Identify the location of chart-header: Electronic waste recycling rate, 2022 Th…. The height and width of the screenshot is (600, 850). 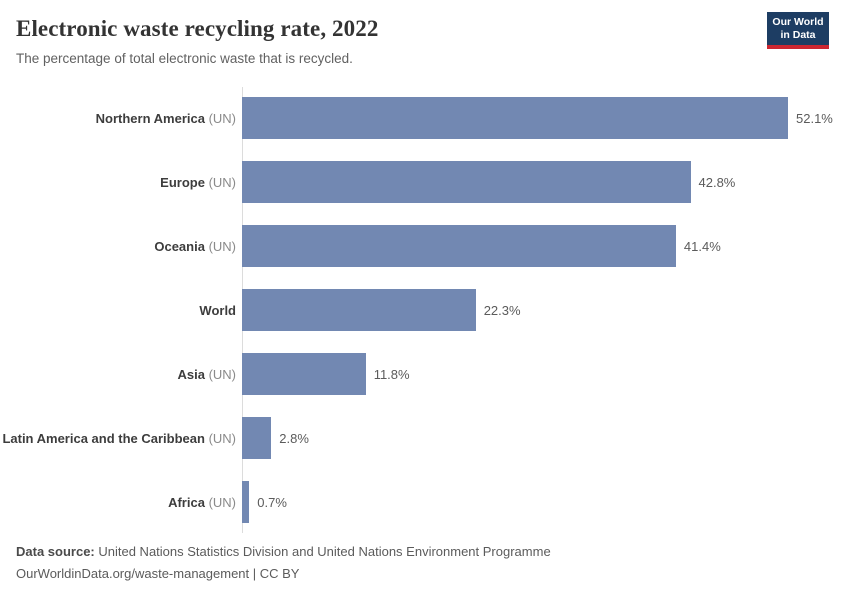
(197, 41).